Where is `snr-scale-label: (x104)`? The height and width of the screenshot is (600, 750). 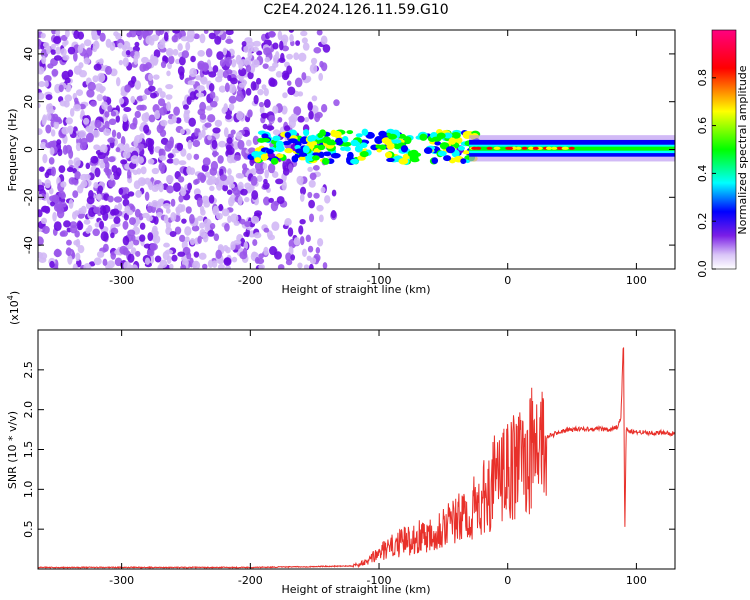
snr-scale-label: (x104) is located at coordinates (13, 308).